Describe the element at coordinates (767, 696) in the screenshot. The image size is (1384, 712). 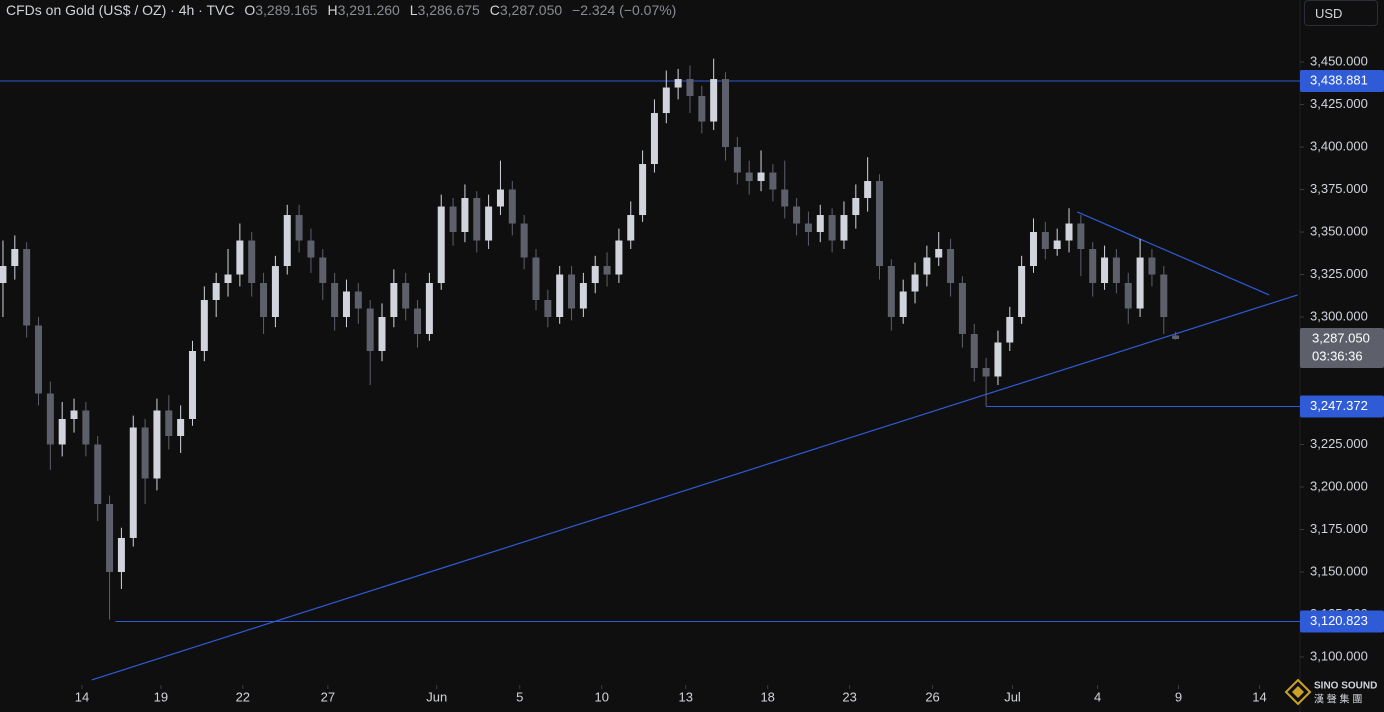
I see `x-tick-label: 18` at that location.